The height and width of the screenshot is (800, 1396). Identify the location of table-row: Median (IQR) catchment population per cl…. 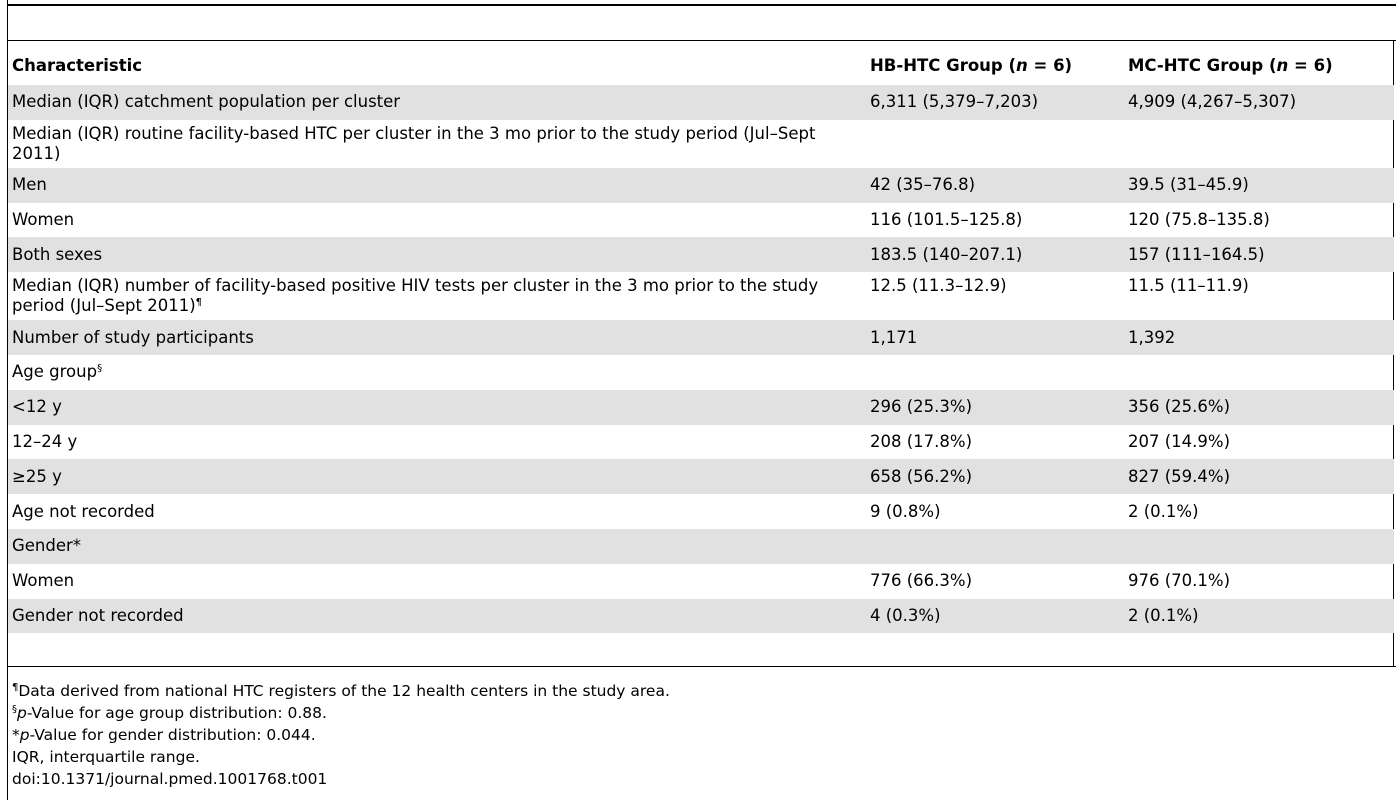
(701, 102).